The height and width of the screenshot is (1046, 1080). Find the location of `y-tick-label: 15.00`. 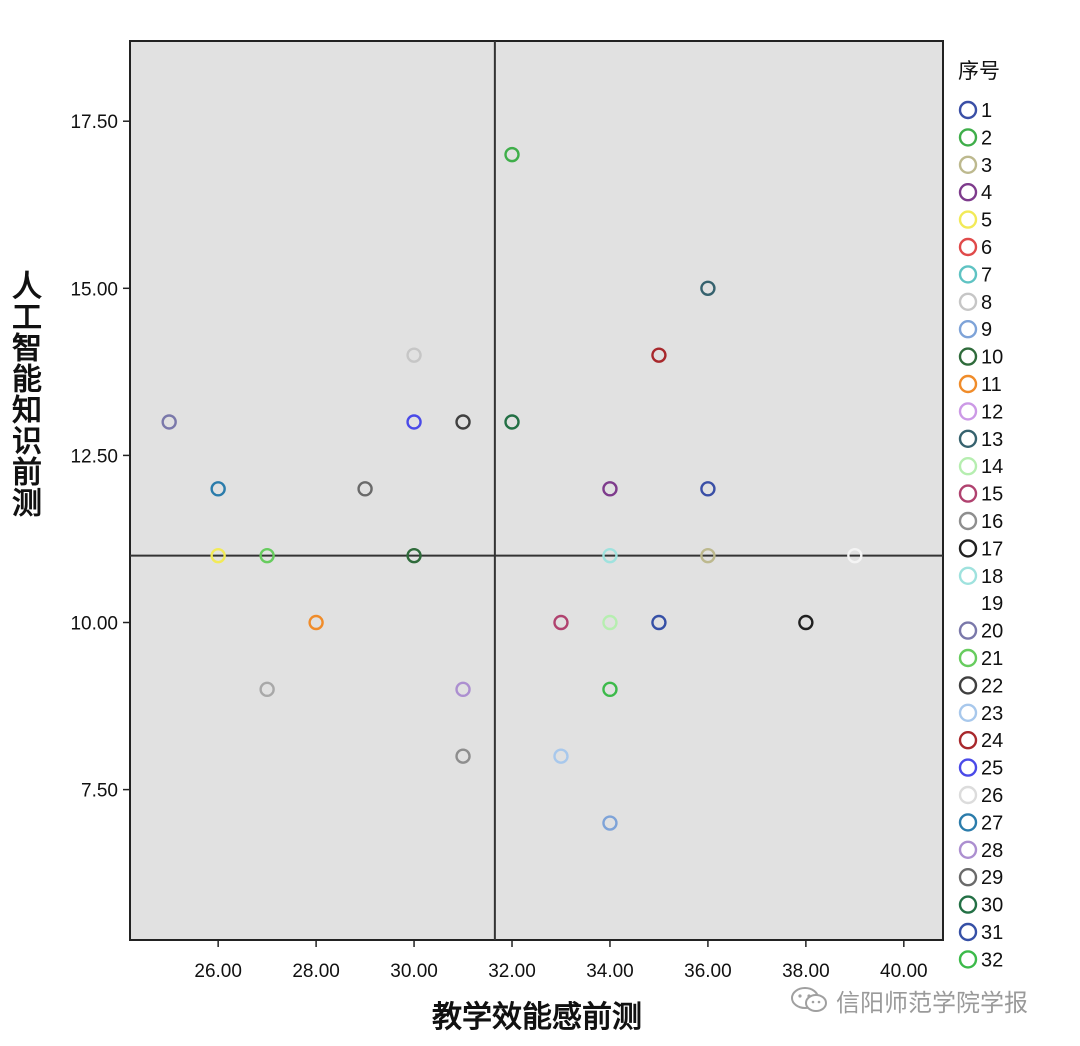

y-tick-label: 15.00 is located at coordinates (94, 289).